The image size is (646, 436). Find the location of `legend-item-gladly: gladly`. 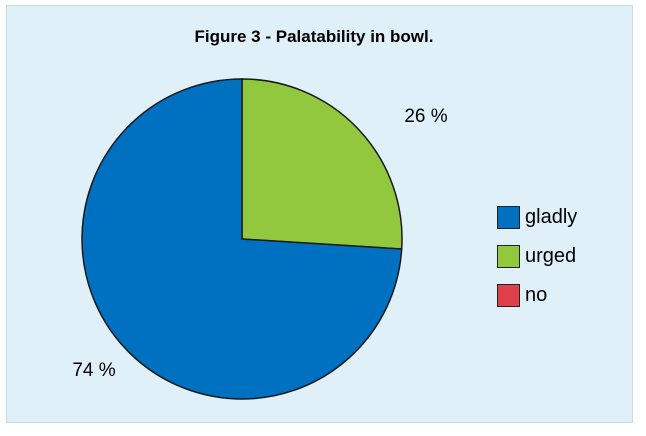

legend-item-gladly: gladly is located at coordinates (537, 217).